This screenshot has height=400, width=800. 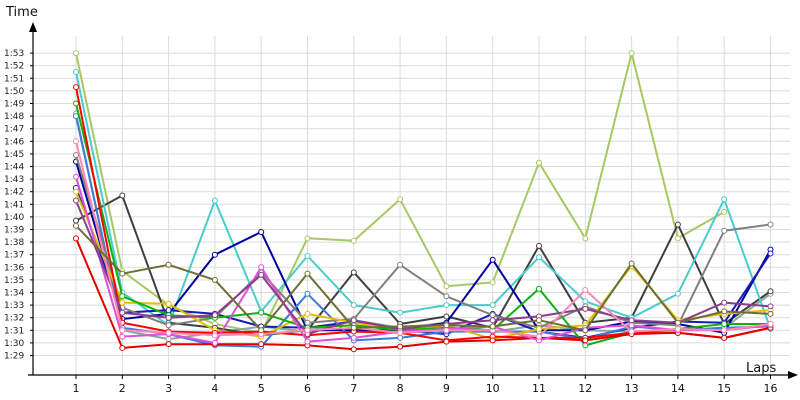 What do you see at coordinates (76, 388) in the screenshot?
I see `x-tick-label: 1` at bounding box center [76, 388].